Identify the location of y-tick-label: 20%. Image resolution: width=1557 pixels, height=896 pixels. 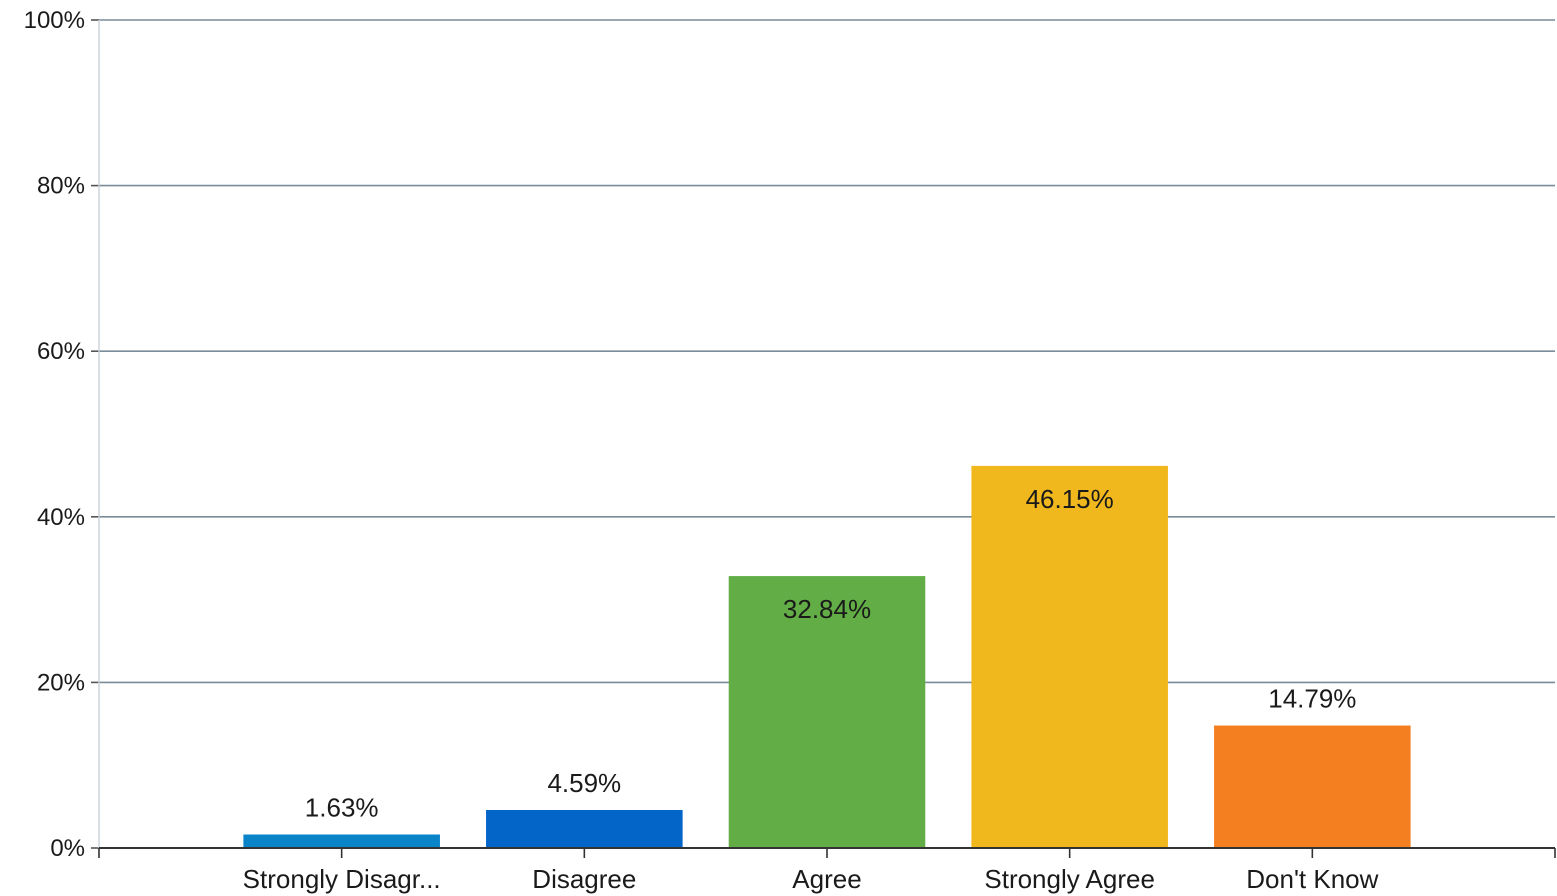
(61, 682).